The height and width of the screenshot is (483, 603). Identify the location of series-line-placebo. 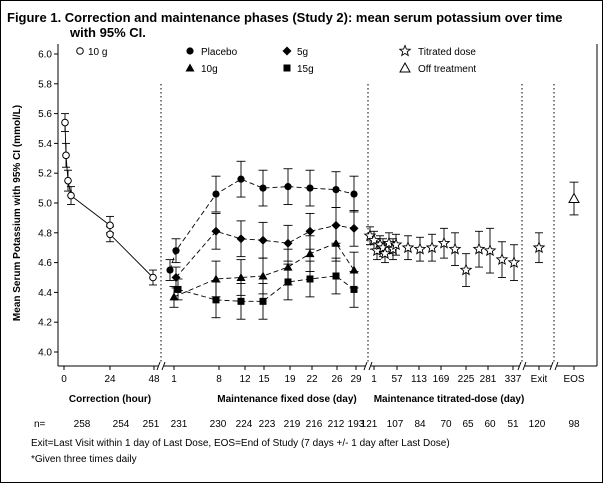
(262, 224).